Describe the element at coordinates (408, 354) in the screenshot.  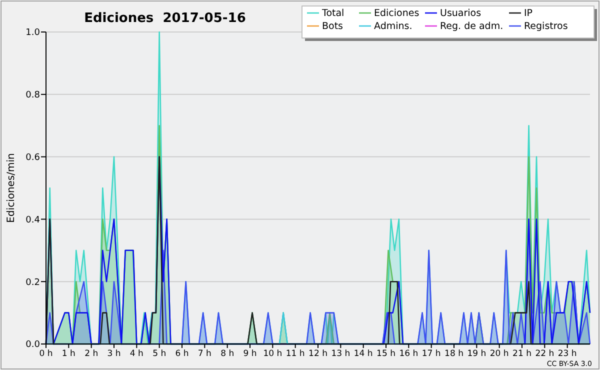
I see `x-tick-label: 16 h` at that location.